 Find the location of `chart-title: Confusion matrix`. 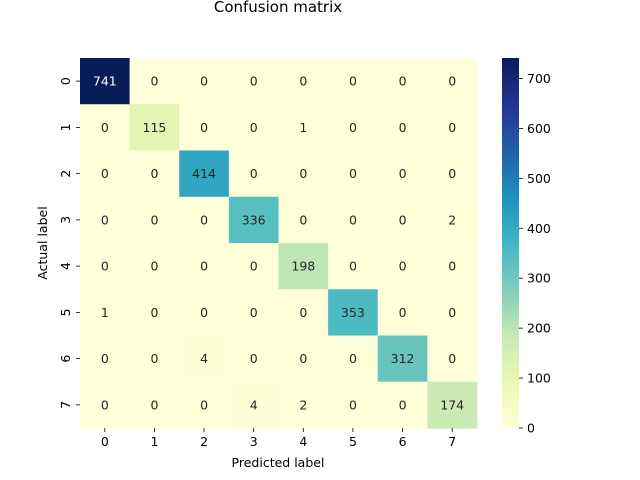

chart-title: Confusion matrix is located at coordinates (278, 8).